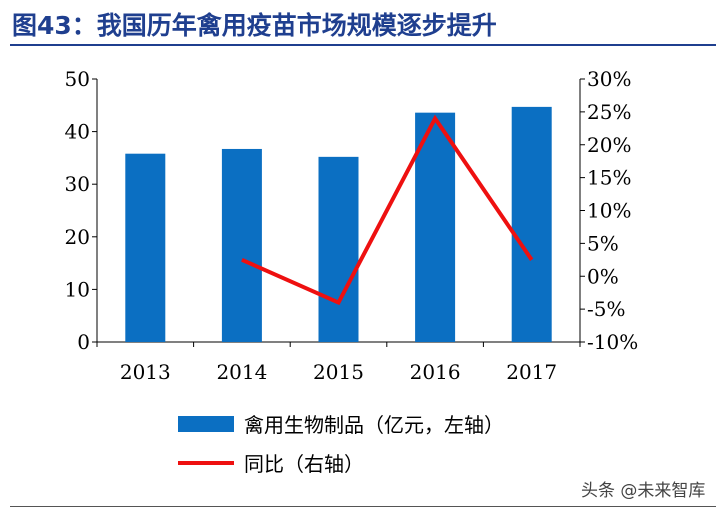 This screenshot has height=511, width=726. What do you see at coordinates (374, 425) in the screenshot?
I see `legend-bar-label: 禽用生物制品（亿元，左轴）` at bounding box center [374, 425].